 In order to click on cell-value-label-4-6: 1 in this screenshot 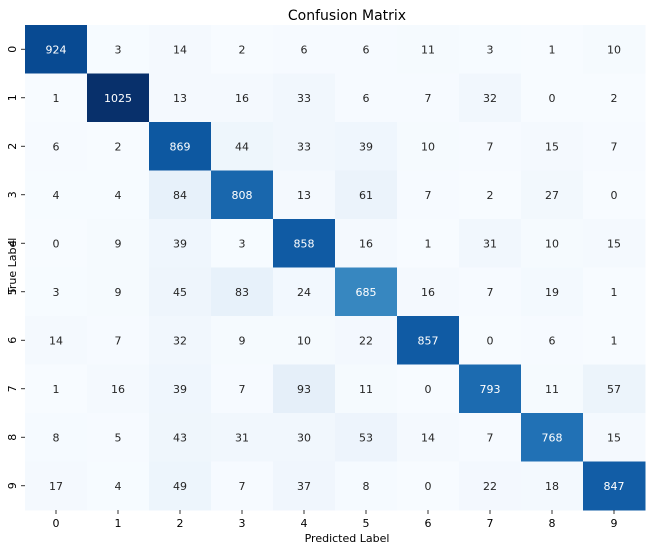, I will do `click(428, 243)`.